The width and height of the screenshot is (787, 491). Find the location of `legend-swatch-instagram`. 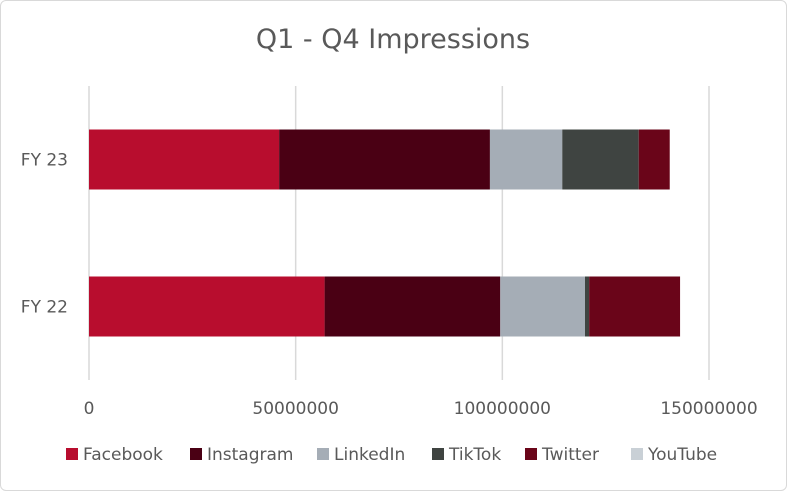

legend-swatch-instagram is located at coordinates (196, 454).